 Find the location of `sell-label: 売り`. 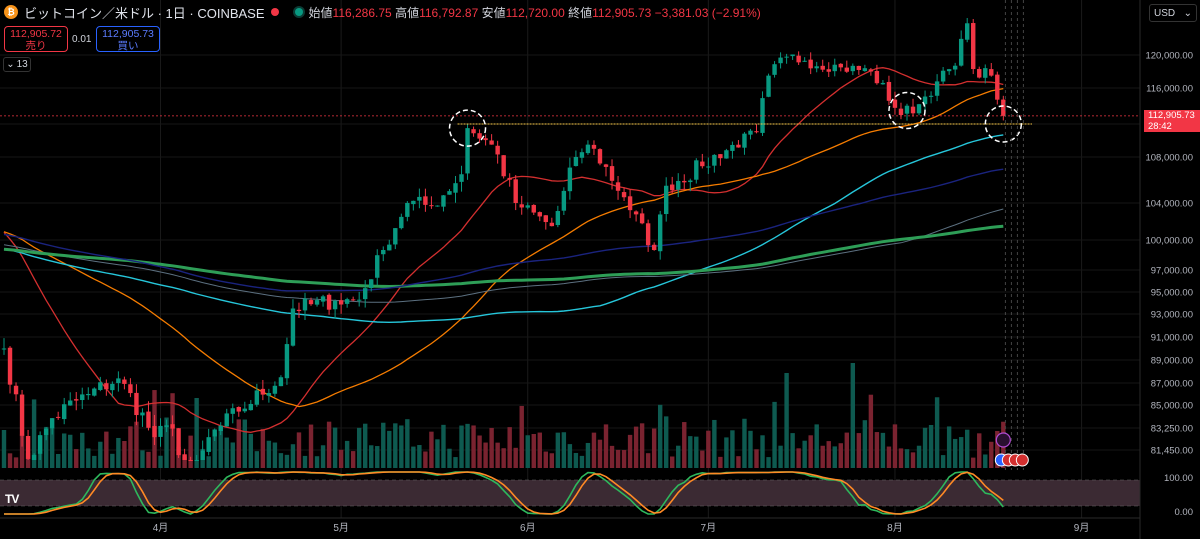

sell-label: 売り is located at coordinates (36, 46).